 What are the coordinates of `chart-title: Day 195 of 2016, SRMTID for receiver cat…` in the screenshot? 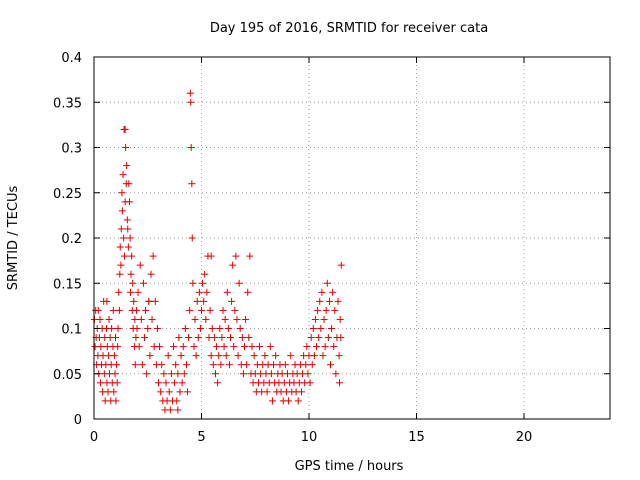 It's located at (349, 28).